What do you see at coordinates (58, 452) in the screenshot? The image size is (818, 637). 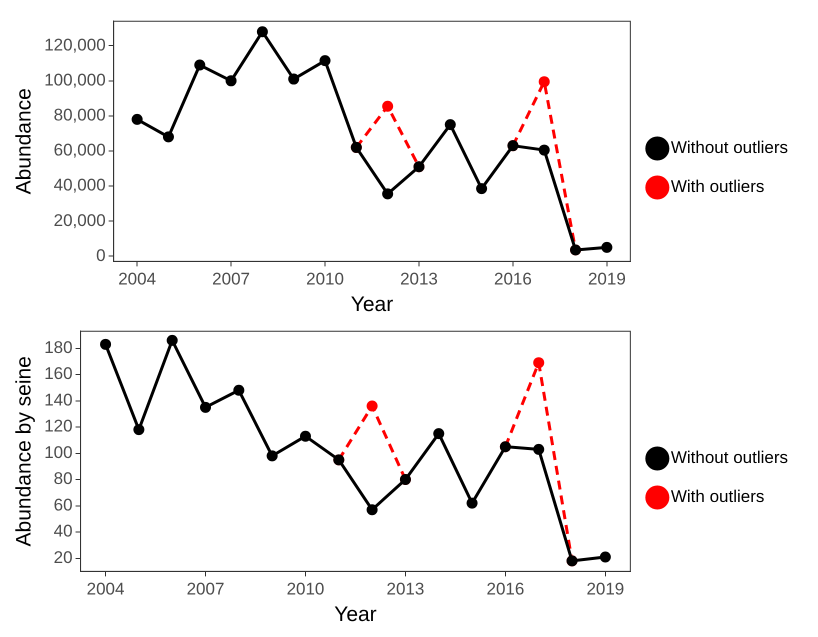 I see `y-tick-label: 100` at bounding box center [58, 452].